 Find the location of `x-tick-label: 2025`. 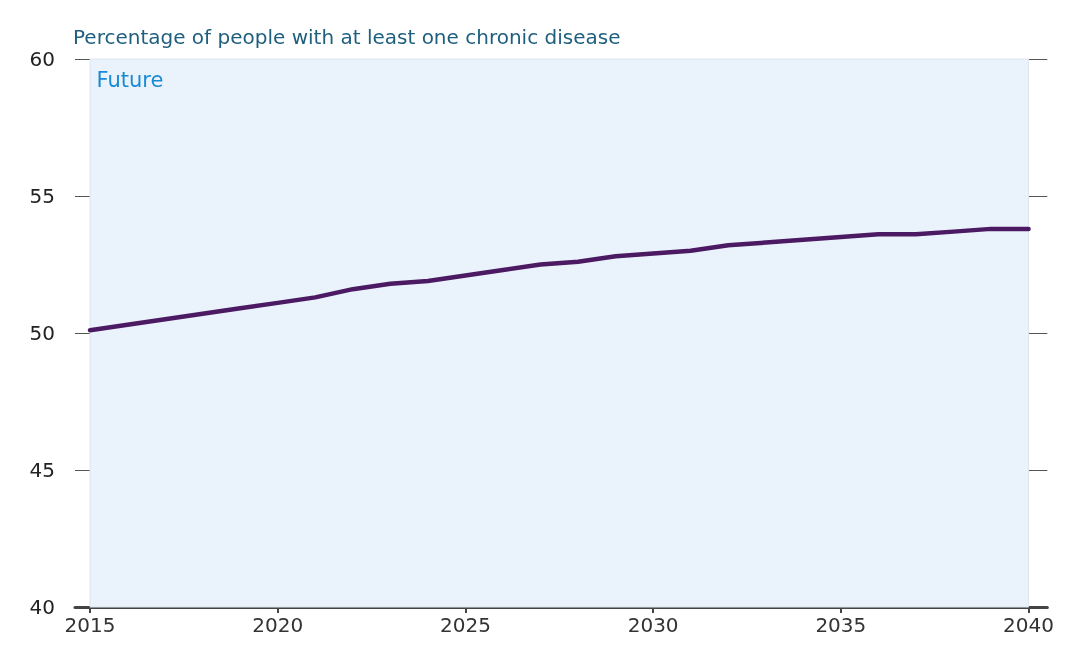

x-tick-label: 2025 is located at coordinates (465, 625).